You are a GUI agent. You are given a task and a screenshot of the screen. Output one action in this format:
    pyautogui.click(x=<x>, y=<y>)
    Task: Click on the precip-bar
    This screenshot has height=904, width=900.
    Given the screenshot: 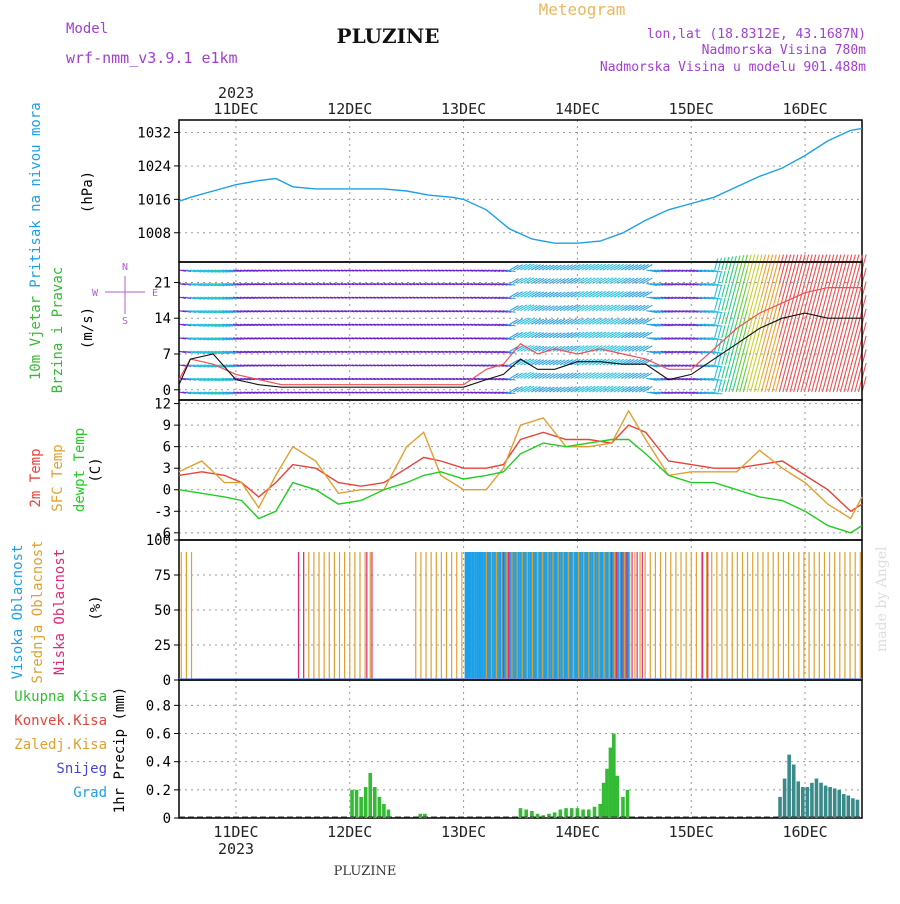 What is the action you would take?
    pyautogui.click(x=623, y=807)
    